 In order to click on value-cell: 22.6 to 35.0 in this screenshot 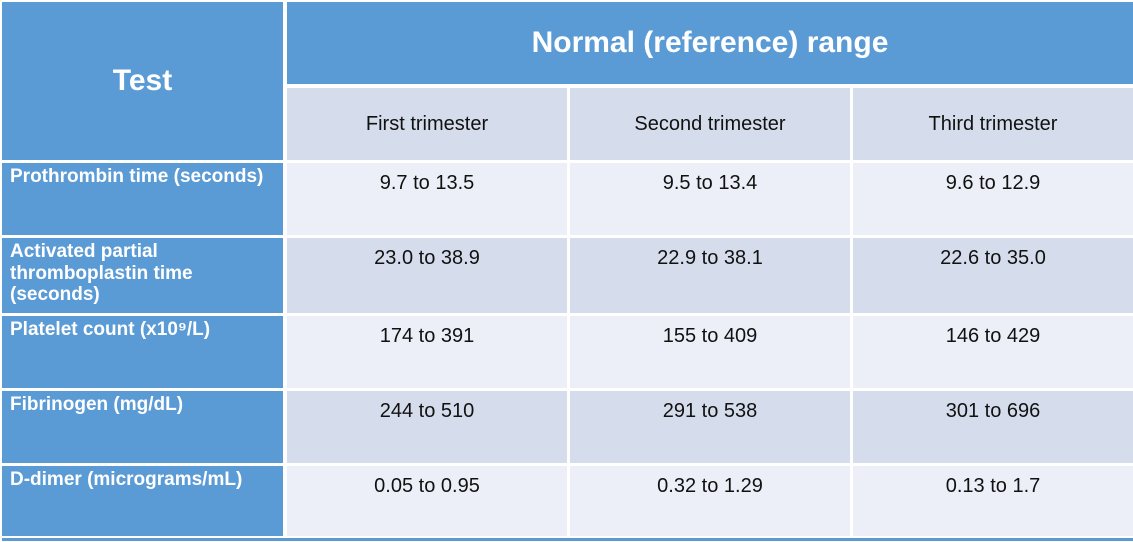, I will do `click(993, 275)`.